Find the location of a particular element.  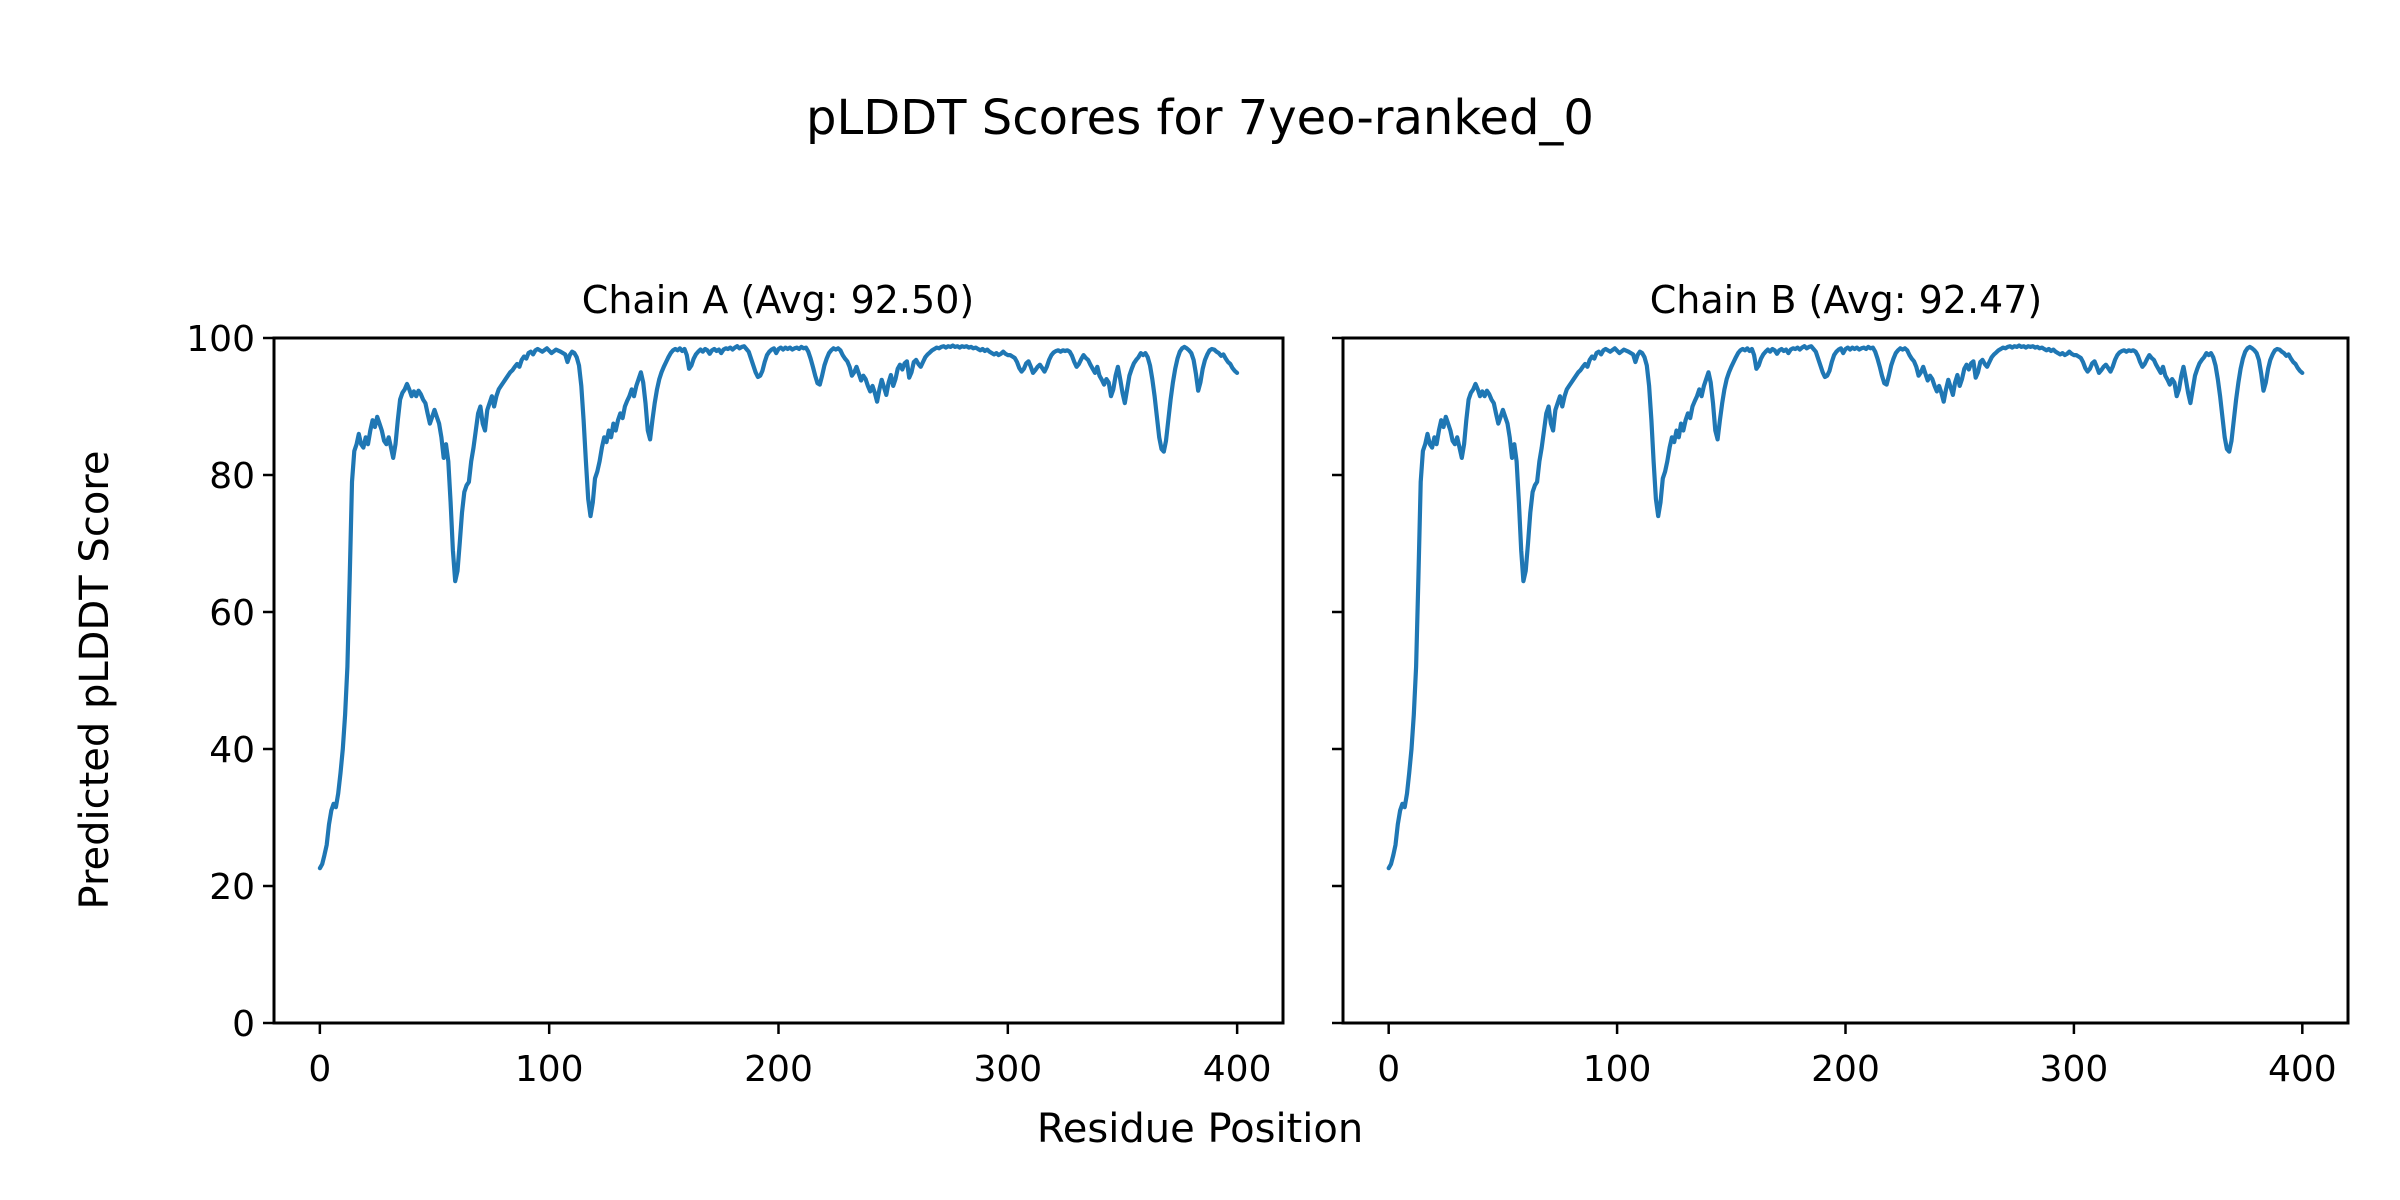

y-tick-label: 80 is located at coordinates (232, 476).